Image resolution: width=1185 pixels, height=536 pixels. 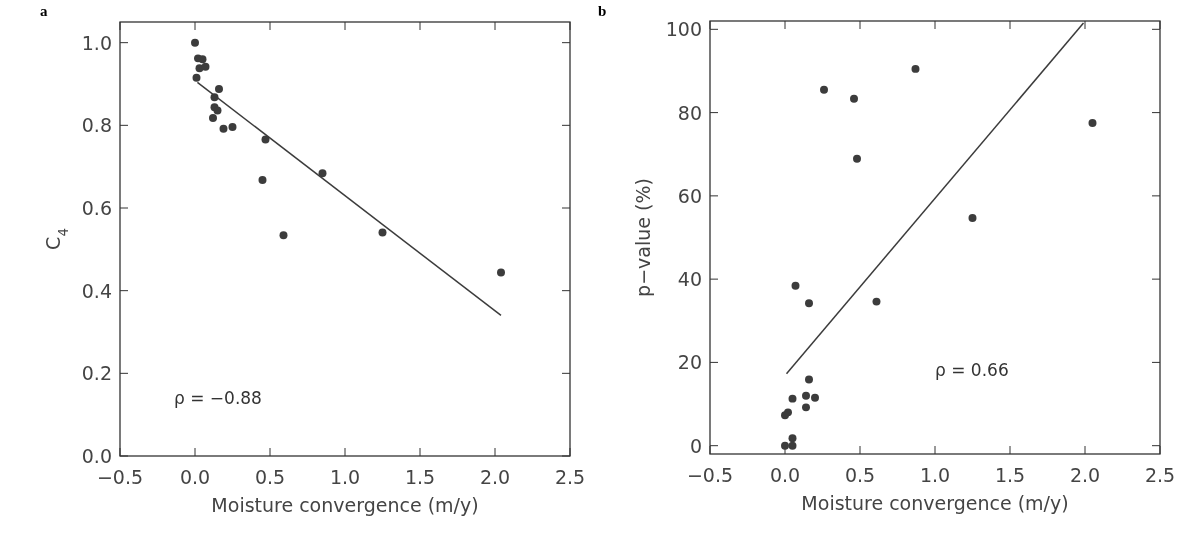 I want to click on y-tick-label: 0.2, so click(x=96, y=373).